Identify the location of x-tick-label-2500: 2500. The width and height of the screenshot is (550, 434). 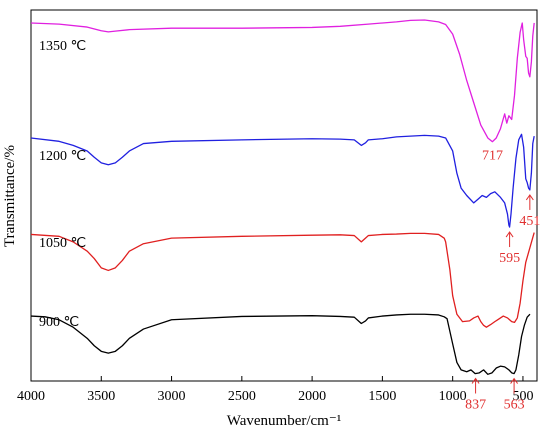
(242, 396).